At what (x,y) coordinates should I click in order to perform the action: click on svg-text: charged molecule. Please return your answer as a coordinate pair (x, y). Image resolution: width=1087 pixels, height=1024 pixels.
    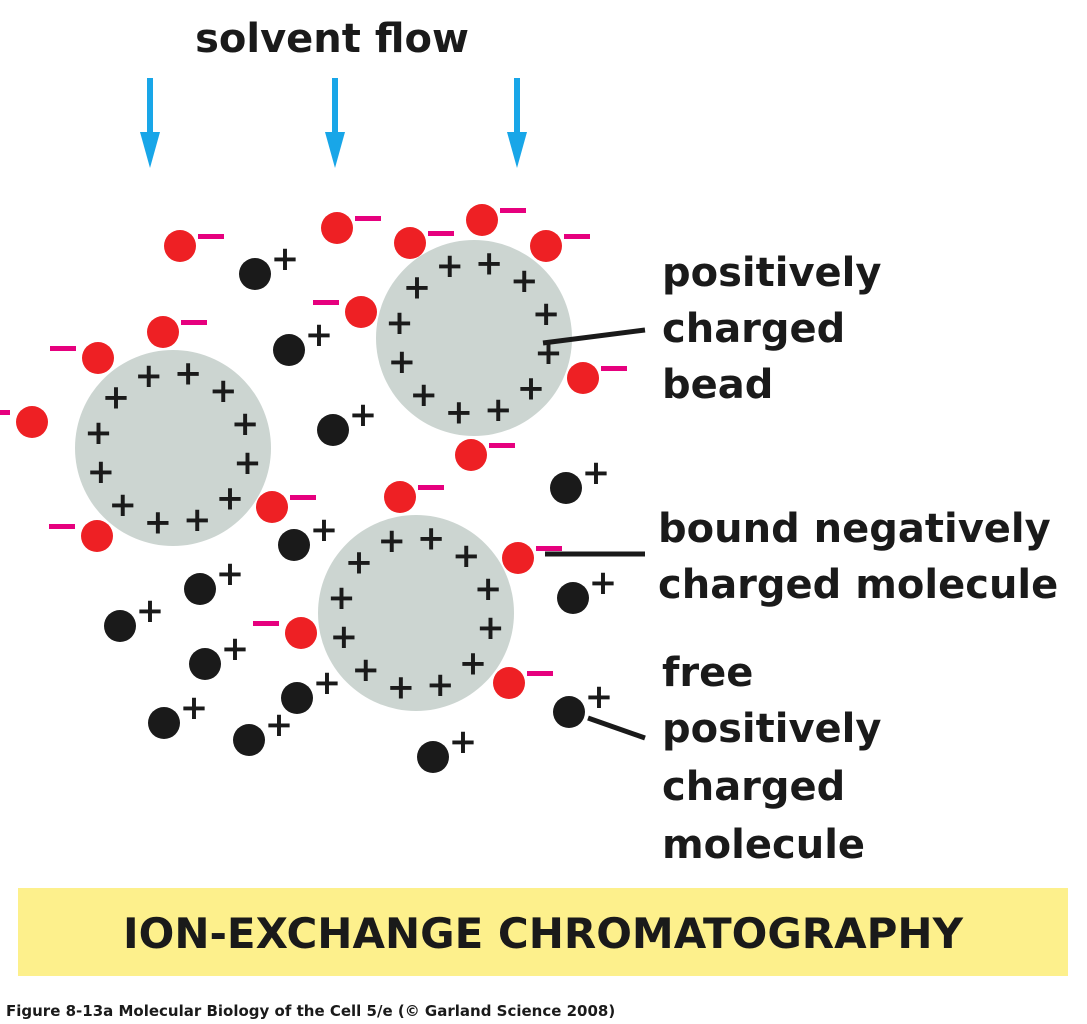
    Looking at the image, I should click on (858, 585).